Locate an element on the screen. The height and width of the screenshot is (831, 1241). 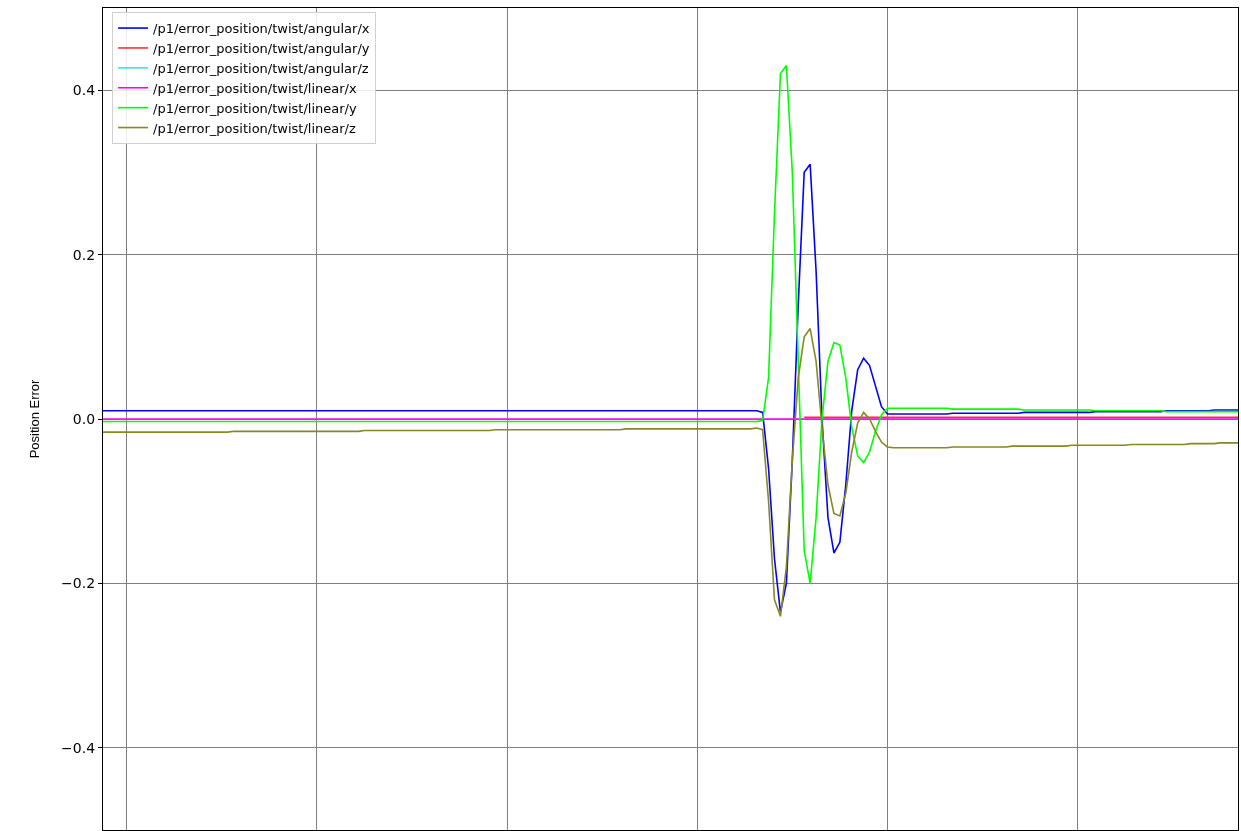
legend-label: /p1/error_position/twist/angular/z is located at coordinates (261, 68).